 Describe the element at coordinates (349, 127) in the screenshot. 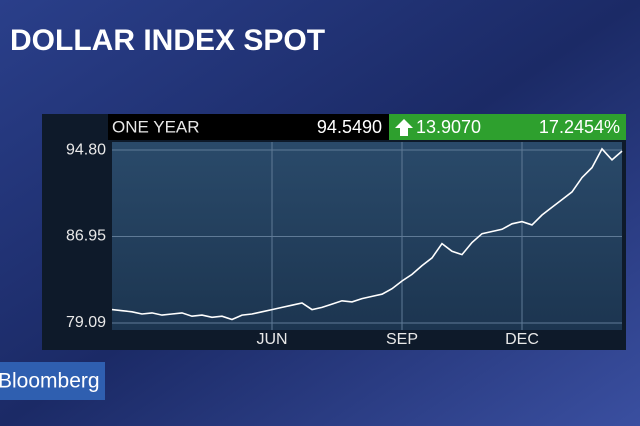

I see `last-value: 94.5490` at that location.